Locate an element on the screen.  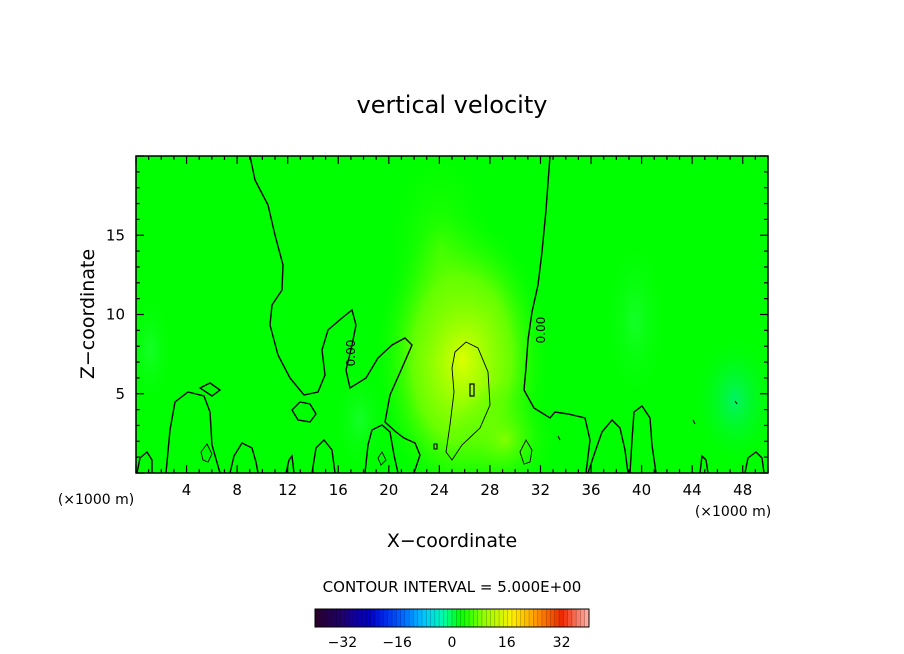
zero-contour-loop-small is located at coordinates (210, 389).